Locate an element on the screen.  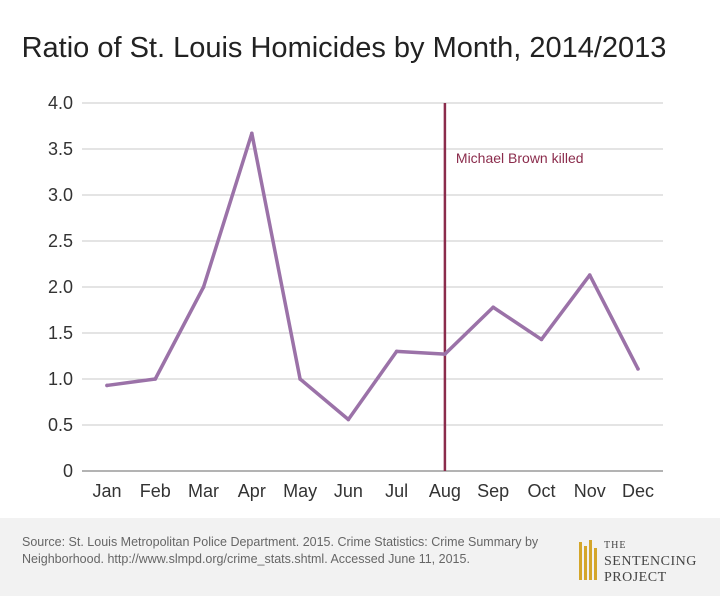
y-axis-ticks: 0 0.5 1.0 1.5 2.0 2.5 3.0 3.5 4.0 is located at coordinates (60, 287).